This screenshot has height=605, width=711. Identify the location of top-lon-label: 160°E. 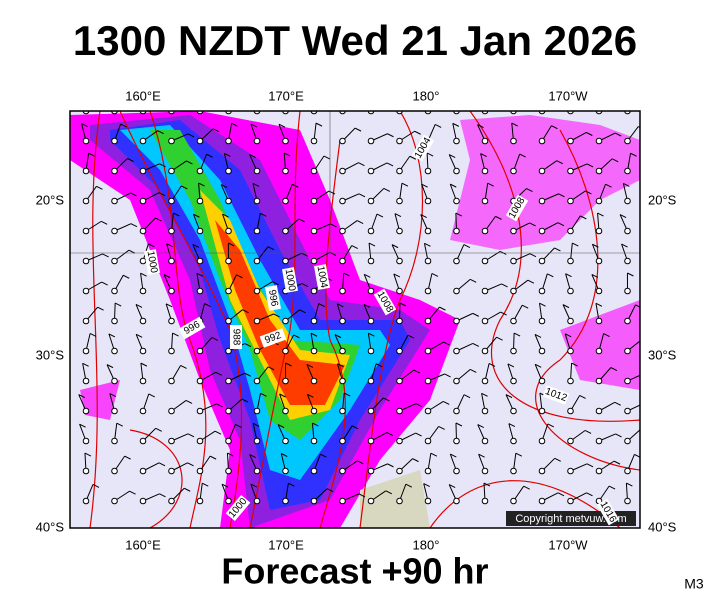
(143, 95).